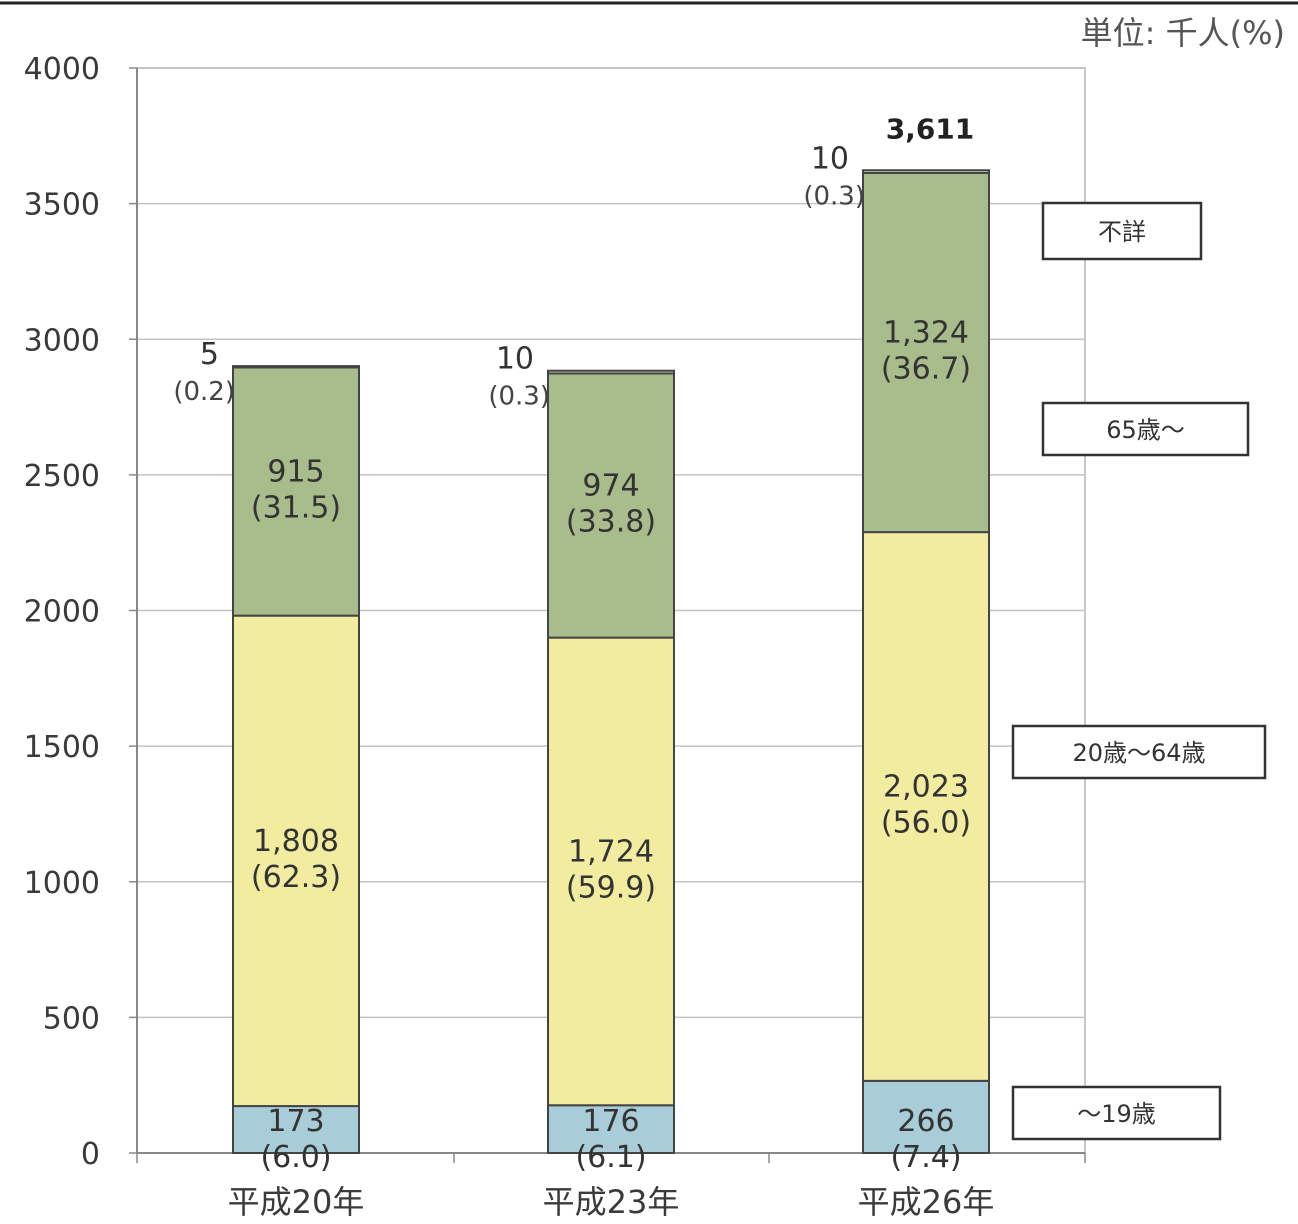 This screenshot has width=1298, height=1224. I want to click on data-label-percent: (31.5), so click(296, 508).